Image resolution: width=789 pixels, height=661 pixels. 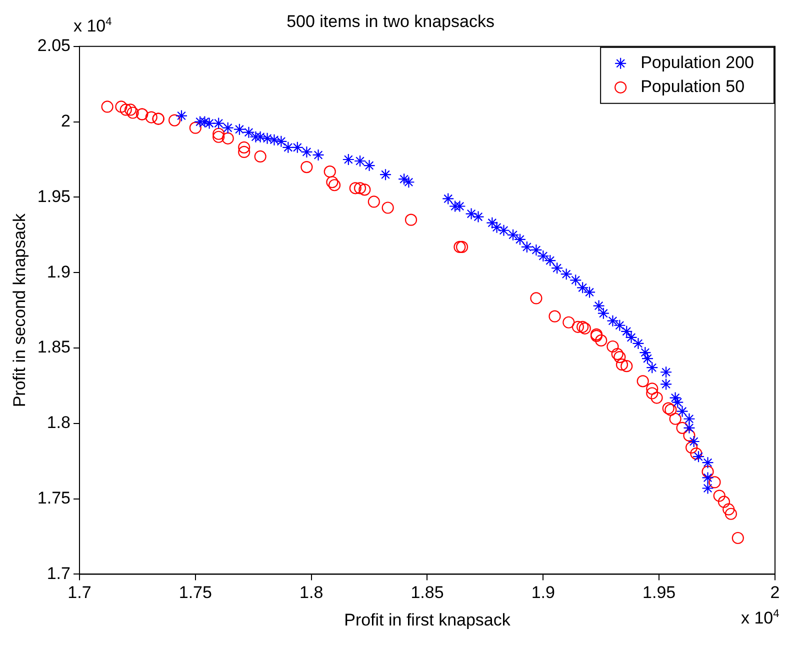 What do you see at coordinates (53, 196) in the screenshot?
I see `y-tick-label: 1.95` at bounding box center [53, 196].